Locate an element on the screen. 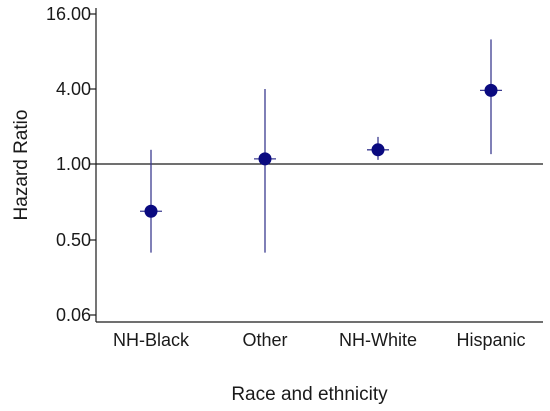 This screenshot has height=411, width=550. y-tick-label: 0.50 is located at coordinates (73, 240).